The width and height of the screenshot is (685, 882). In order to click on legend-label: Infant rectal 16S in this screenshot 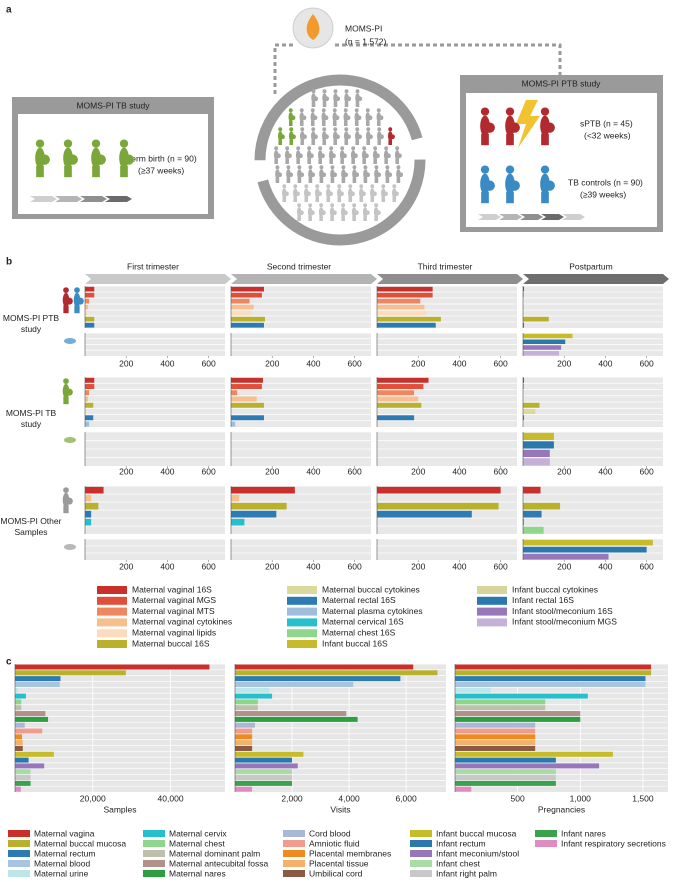, I will do `click(543, 600)`.